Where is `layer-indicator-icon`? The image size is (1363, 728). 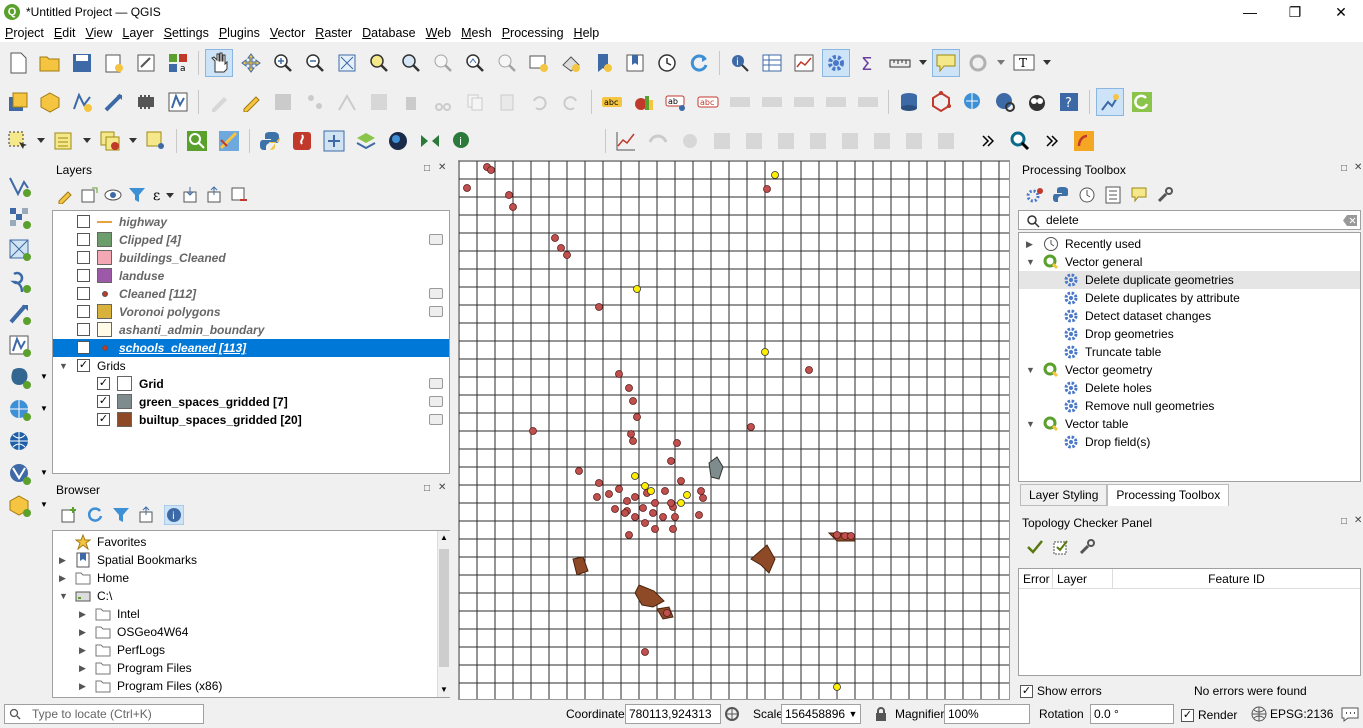
layer-indicator-icon is located at coordinates (436, 419).